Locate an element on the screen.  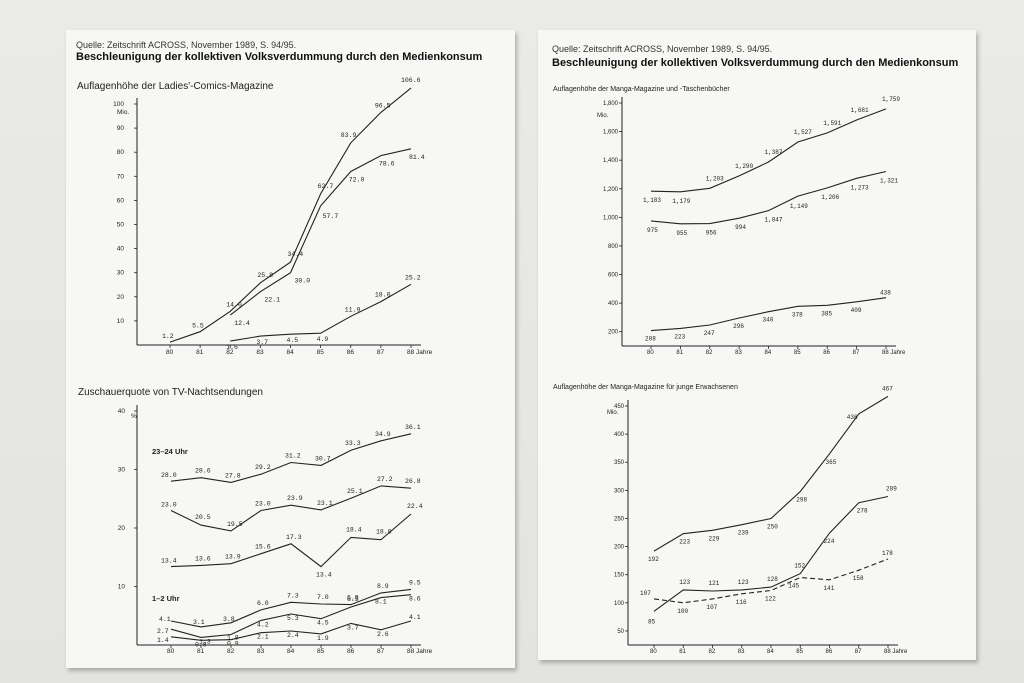
y-tick-label: 200 is located at coordinates (619, 548).